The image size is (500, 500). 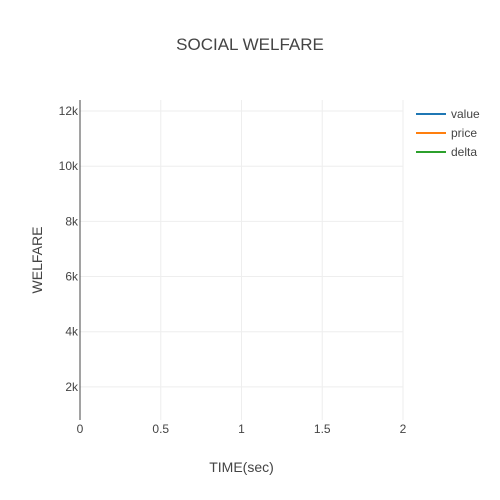 What do you see at coordinates (448, 114) in the screenshot?
I see `legend-item-value: value` at bounding box center [448, 114].